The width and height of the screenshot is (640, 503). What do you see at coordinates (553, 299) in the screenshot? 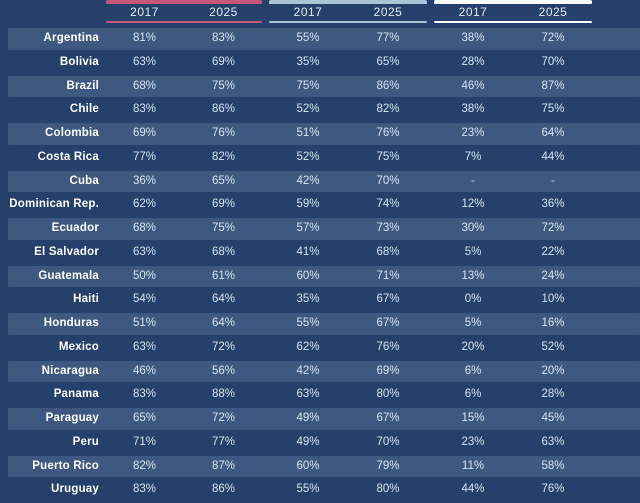
I see `value-cell: 10%` at bounding box center [553, 299].